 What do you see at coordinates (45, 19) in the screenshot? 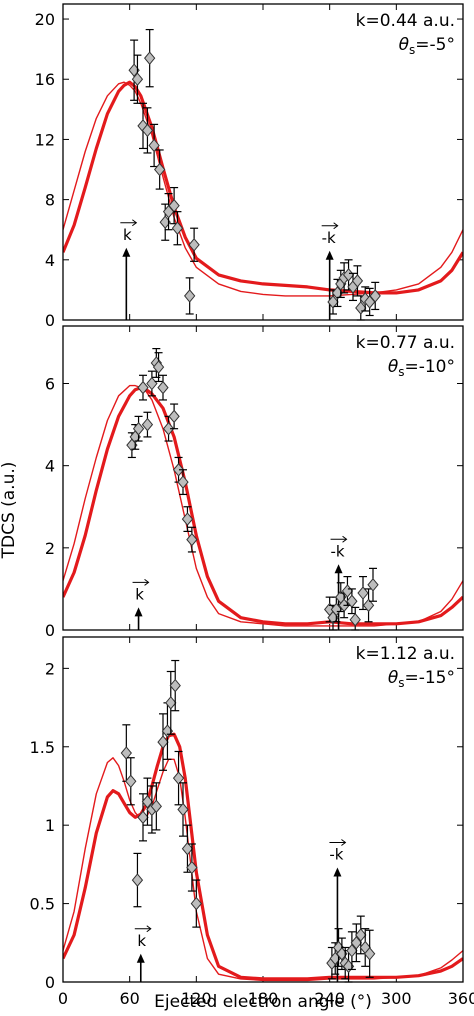
I see `y-tick-label: 20` at bounding box center [45, 19].